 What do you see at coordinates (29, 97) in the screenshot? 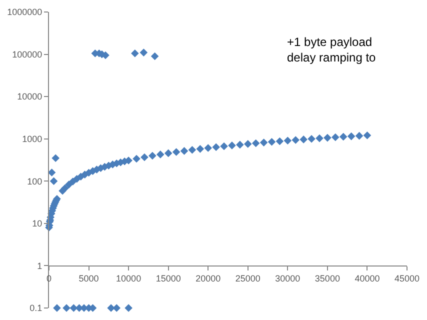
I see `y-tick-label: 10000` at bounding box center [29, 97].